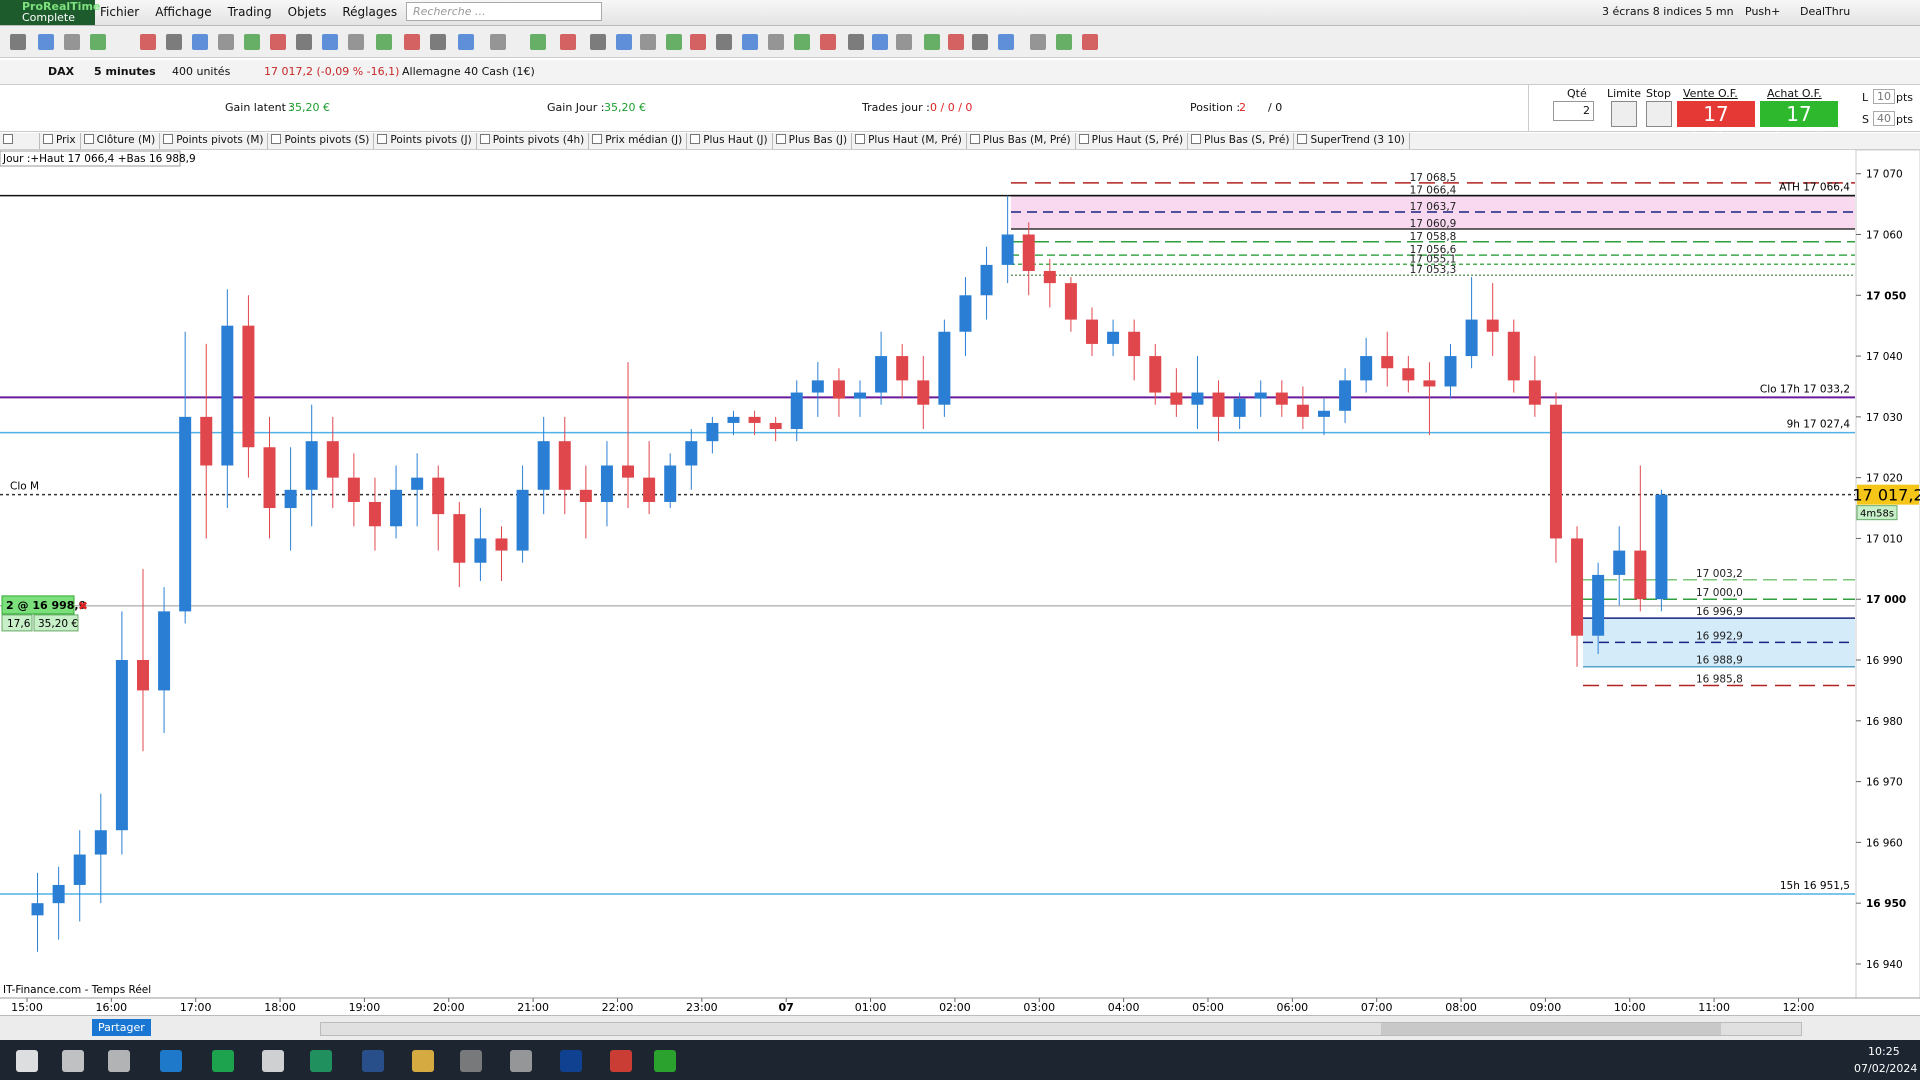  Describe the element at coordinates (1573, 111) in the screenshot. I see `qty-input: 2` at that location.